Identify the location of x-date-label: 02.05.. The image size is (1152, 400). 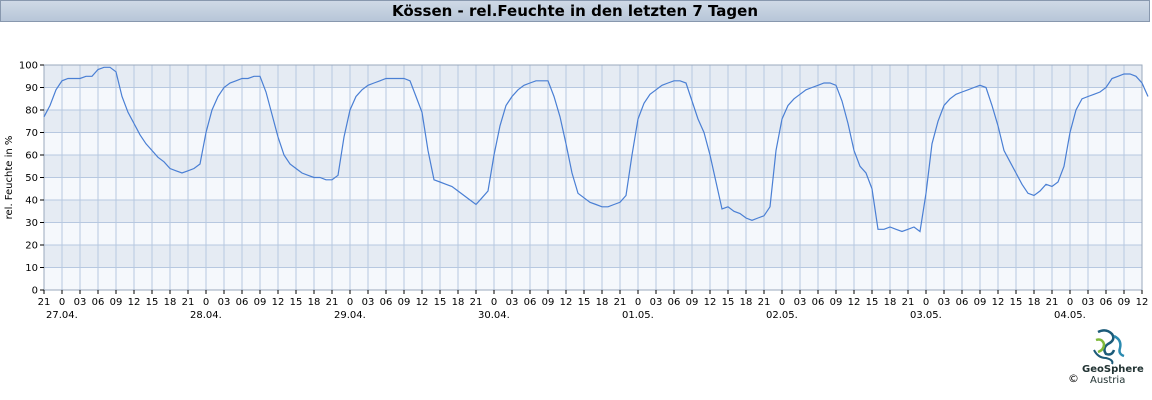
(782, 315).